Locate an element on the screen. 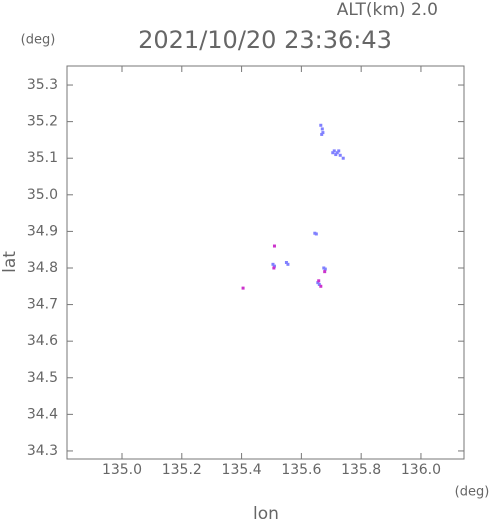 Image resolution: width=491 pixels, height=521 pixels. annotation: ALT(km) 2.0 is located at coordinates (387, 10).